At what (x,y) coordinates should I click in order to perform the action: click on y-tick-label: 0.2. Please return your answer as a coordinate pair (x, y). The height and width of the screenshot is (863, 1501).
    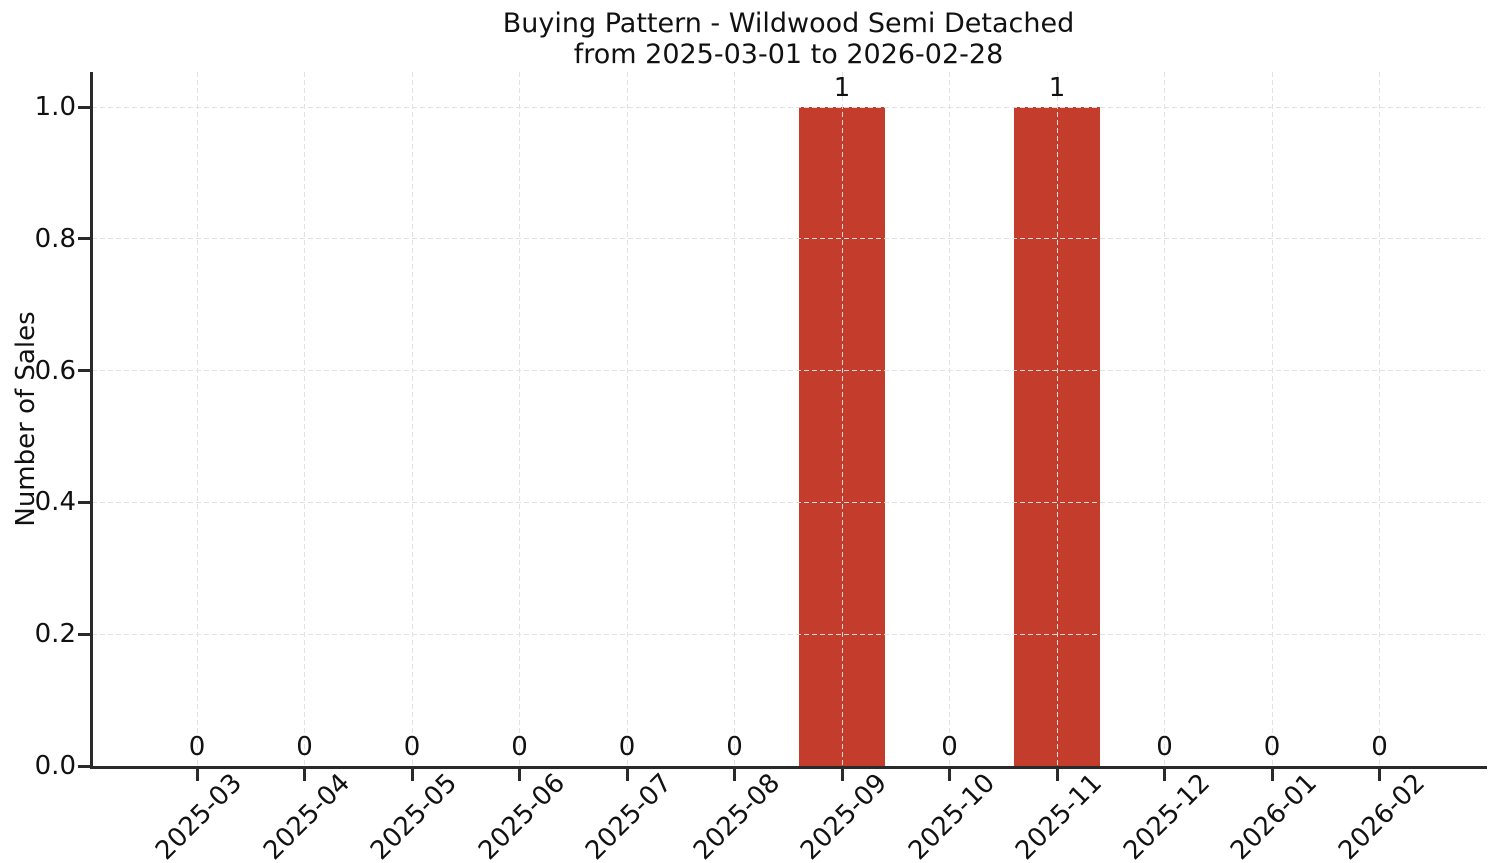
    Looking at the image, I should click on (55, 634).